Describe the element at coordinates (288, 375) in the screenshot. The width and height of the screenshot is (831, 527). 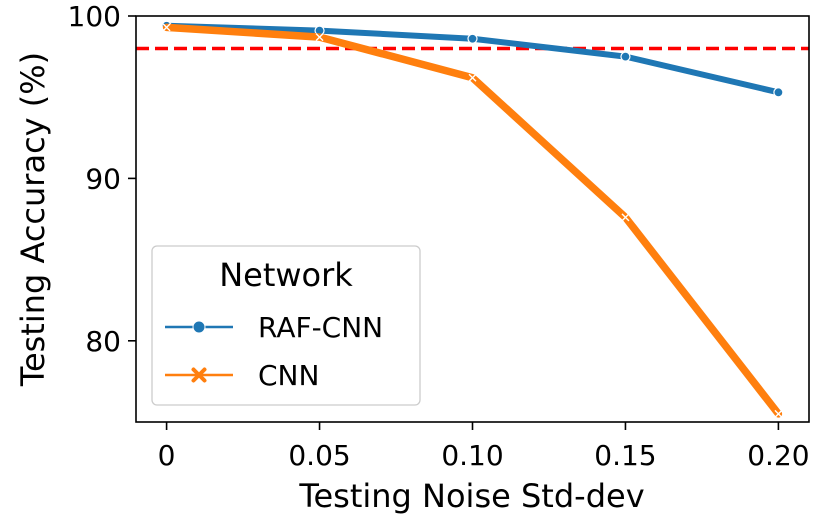
I see `legend-label-cnn: CNN` at that location.